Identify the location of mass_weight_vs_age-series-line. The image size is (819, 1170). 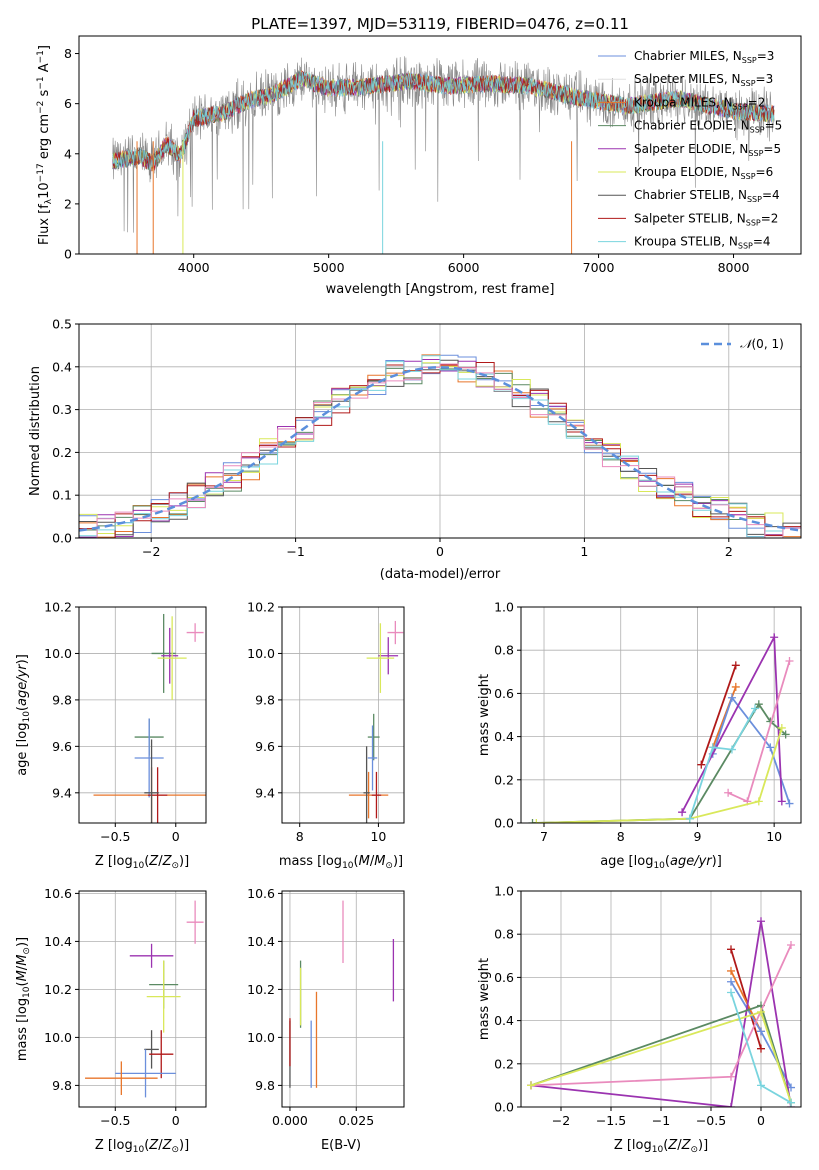
(659, 775).